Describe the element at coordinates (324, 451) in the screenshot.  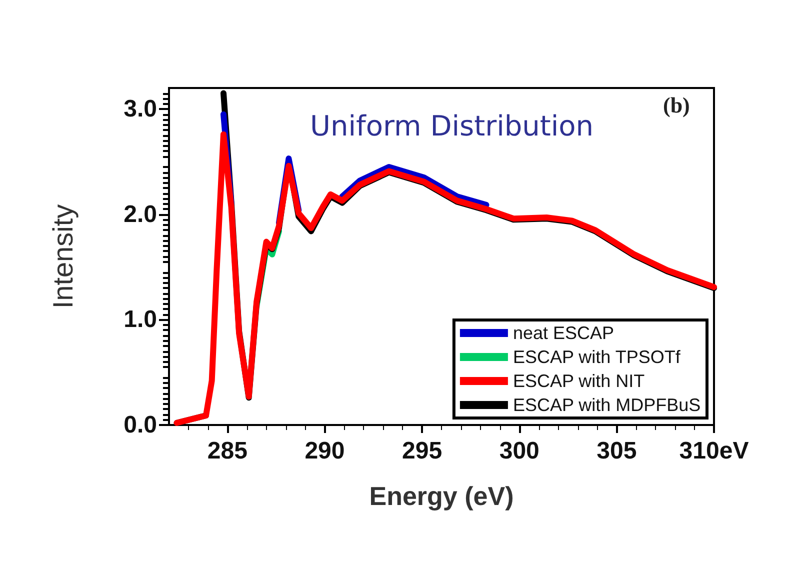
I see `x-tick-label: 290` at that location.